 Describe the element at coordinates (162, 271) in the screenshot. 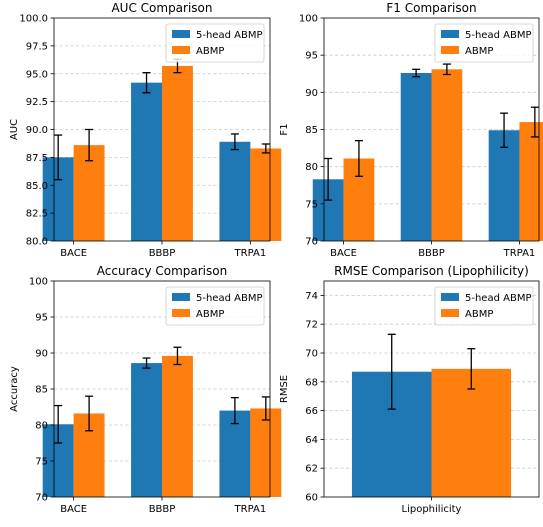

I see `chart-title: Accuracy Comparison` at that location.